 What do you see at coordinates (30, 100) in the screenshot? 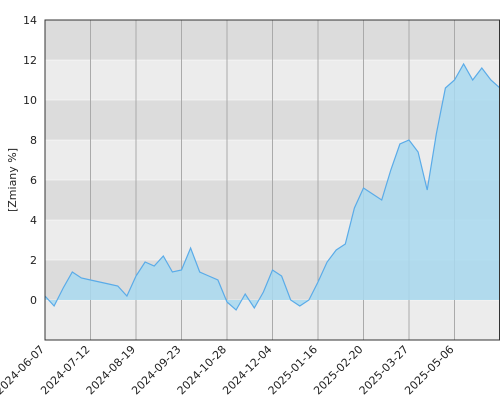
I see `y-tick-label: 10` at bounding box center [30, 100].